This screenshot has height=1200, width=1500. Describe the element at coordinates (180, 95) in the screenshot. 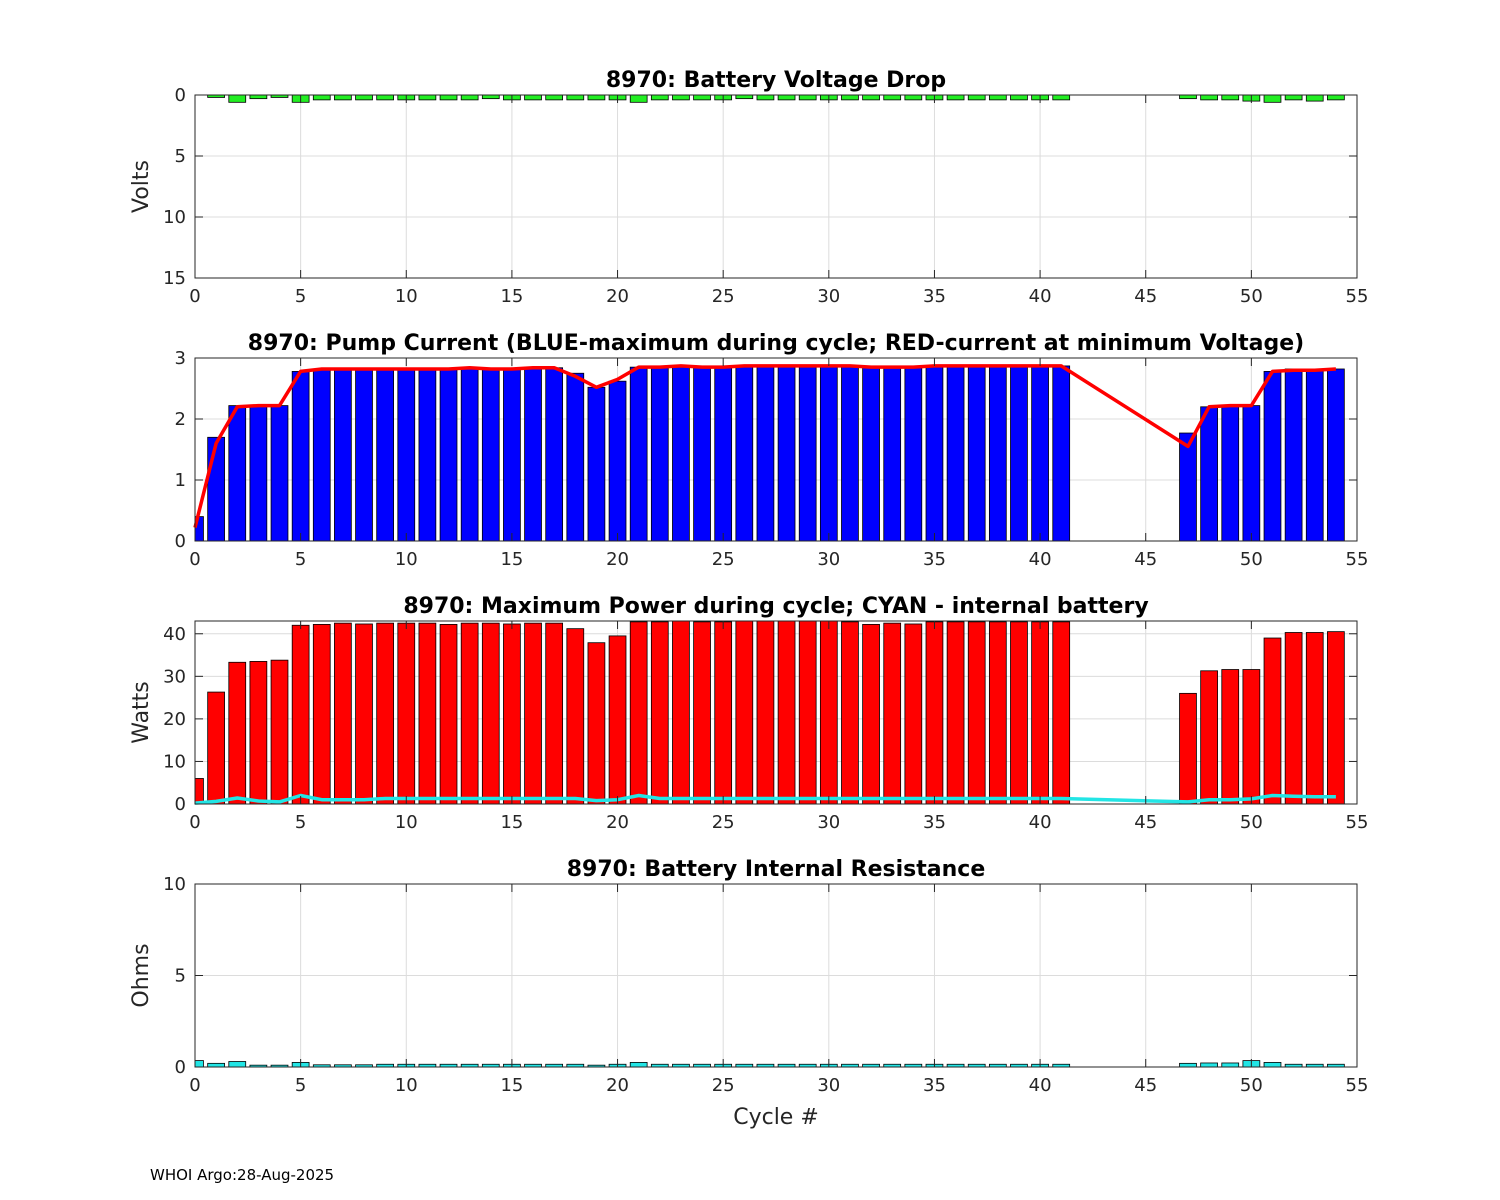

I see `y-tick-label: 0` at that location.